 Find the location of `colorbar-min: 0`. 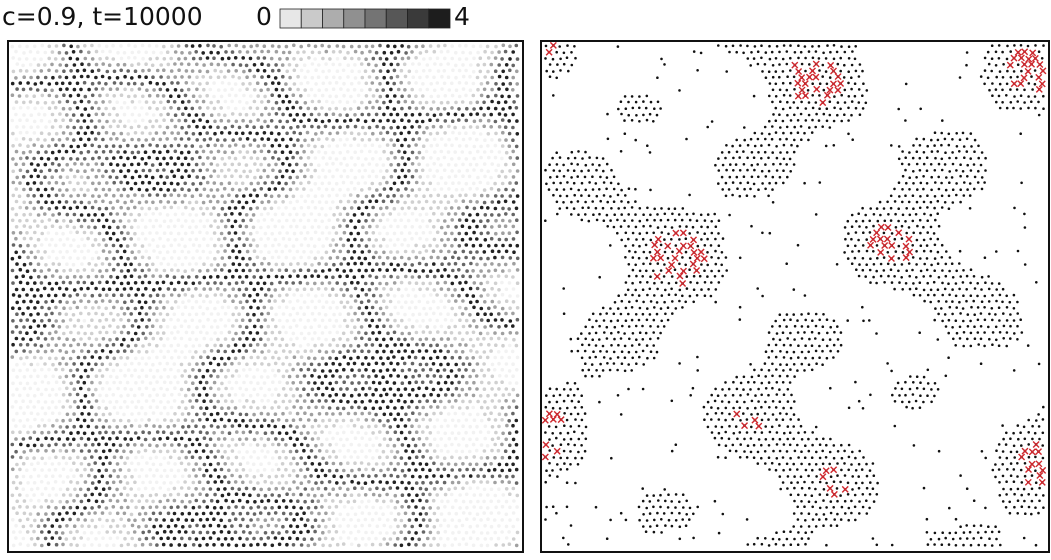

colorbar-min: 0 is located at coordinates (264, 16).